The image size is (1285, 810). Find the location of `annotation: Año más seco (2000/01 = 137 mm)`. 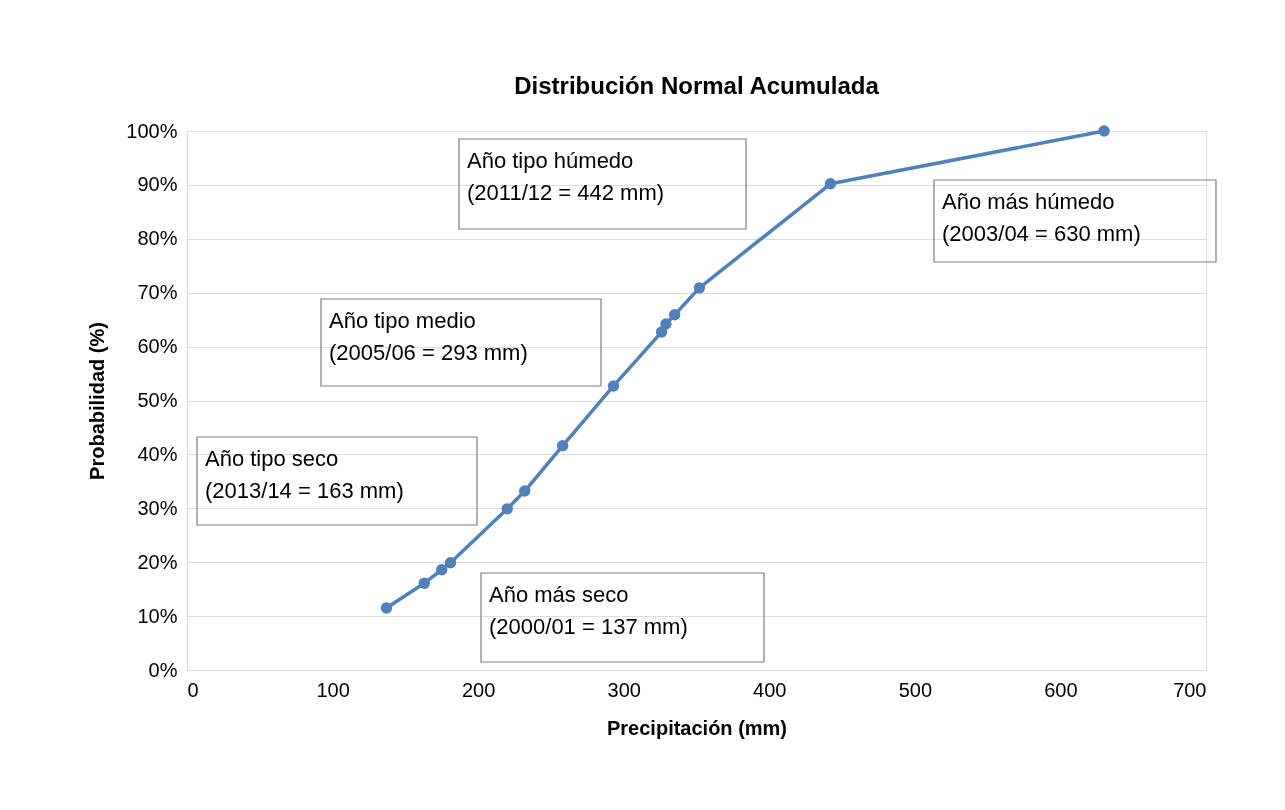

annotation: Año más seco (2000/01 = 137 mm) is located at coordinates (588, 610).